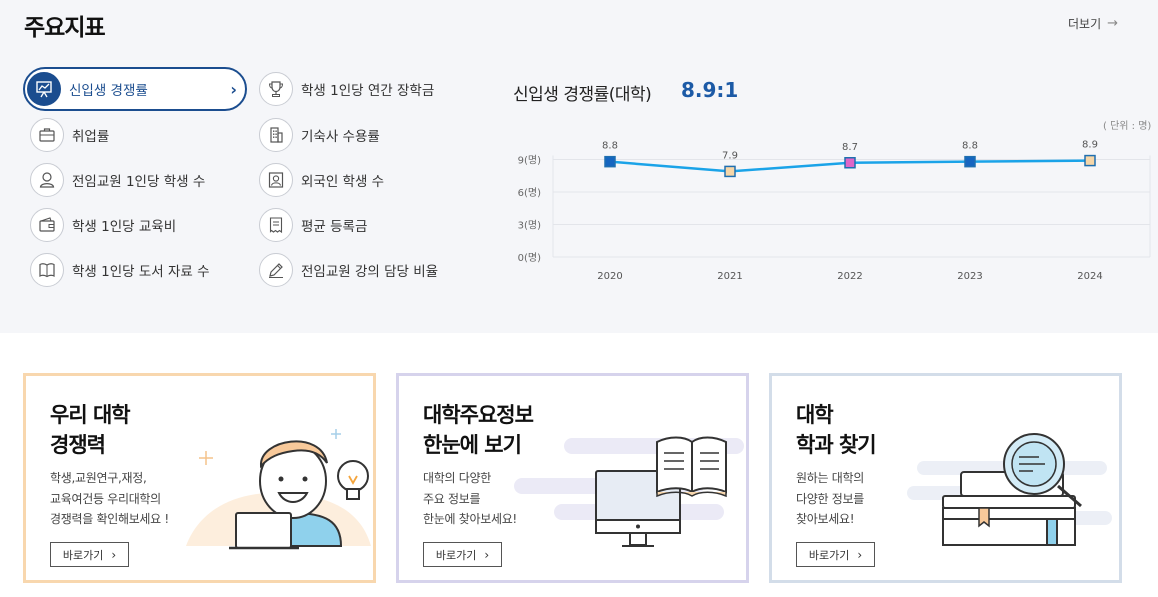 This screenshot has height=597, width=1158. I want to click on indicator-label: 평균 등록금, so click(334, 227).